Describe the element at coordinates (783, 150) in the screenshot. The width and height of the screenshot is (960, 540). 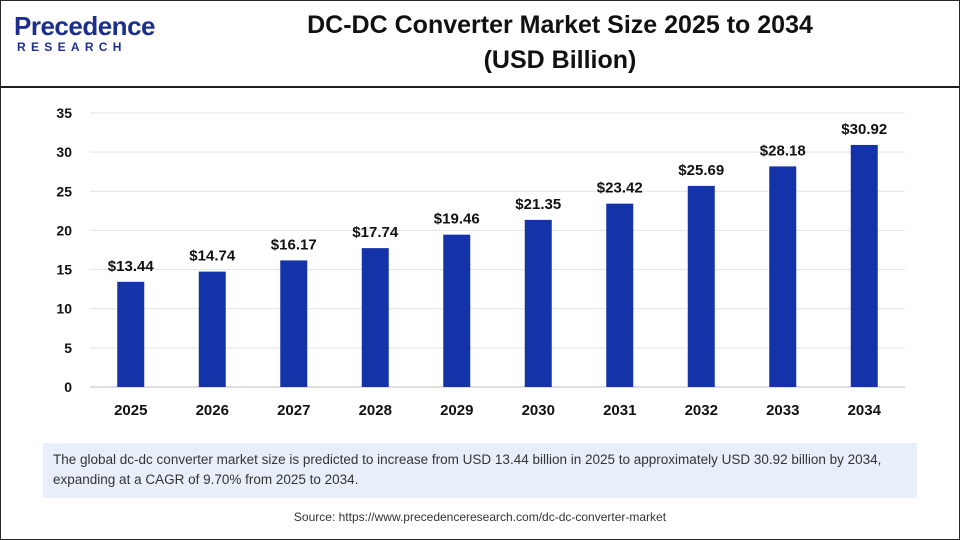
I see `data-label: $28.18` at that location.